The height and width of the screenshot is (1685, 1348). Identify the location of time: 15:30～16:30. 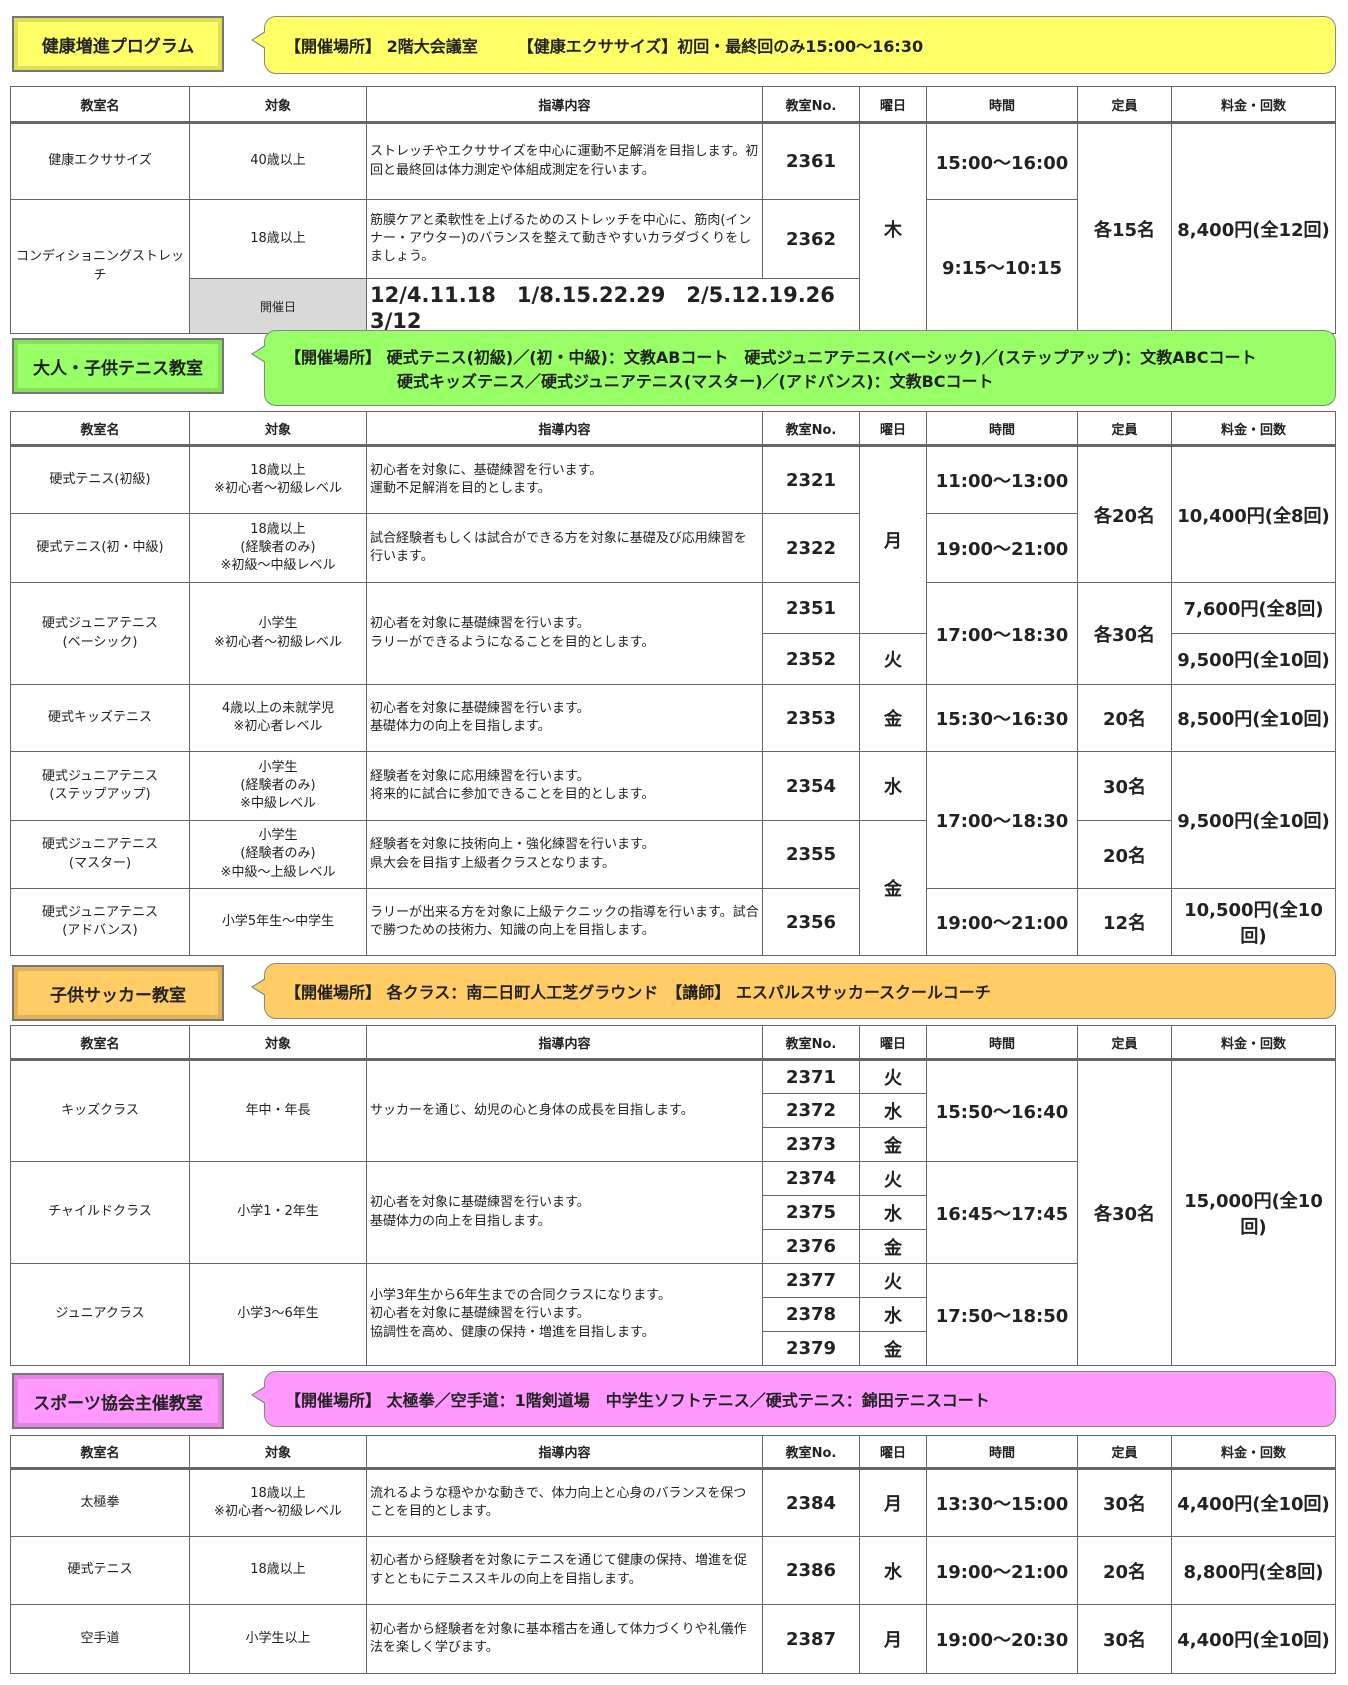
(1002, 718).